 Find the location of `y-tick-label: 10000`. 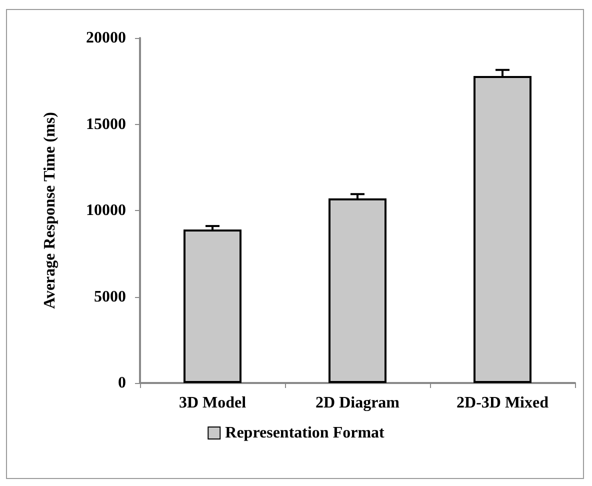

y-tick-label: 10000 is located at coordinates (106, 210).